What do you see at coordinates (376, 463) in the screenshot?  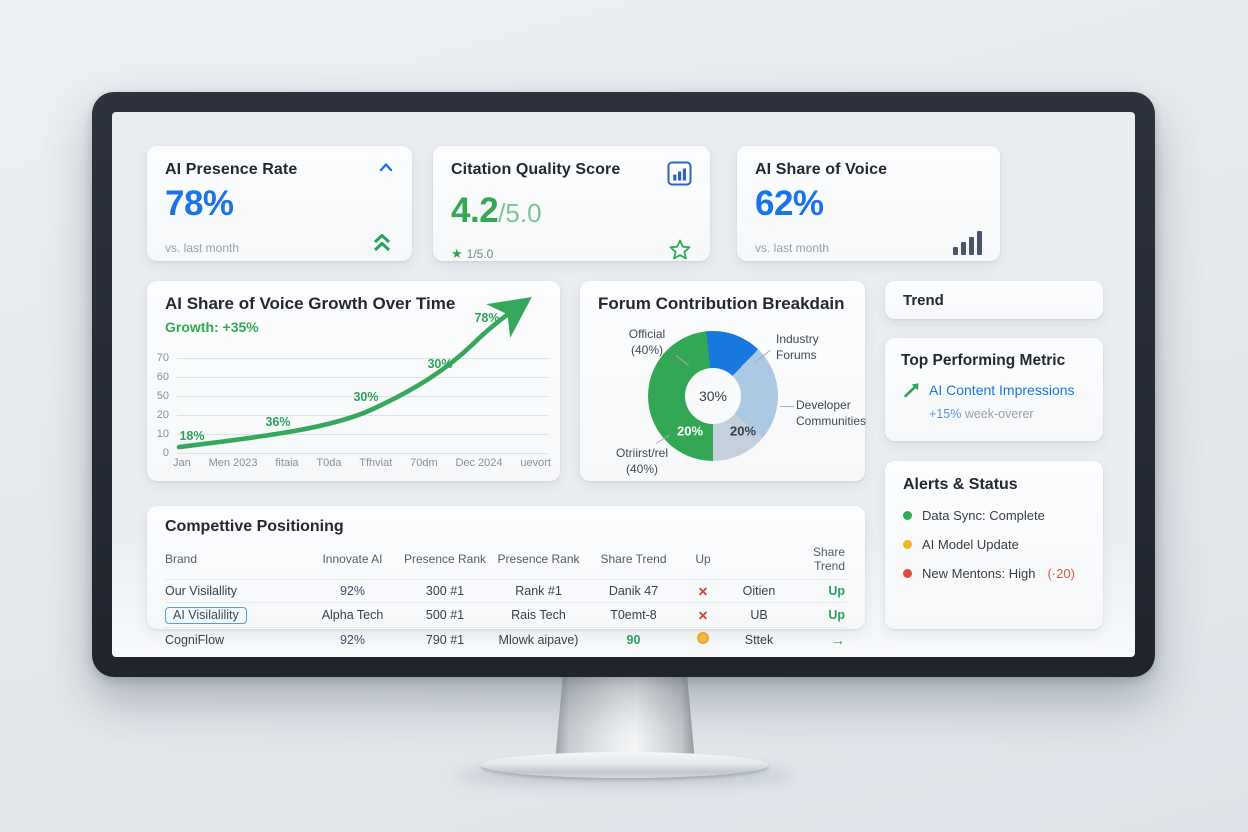 I see `x-axis-tick: Tfhviat` at bounding box center [376, 463].